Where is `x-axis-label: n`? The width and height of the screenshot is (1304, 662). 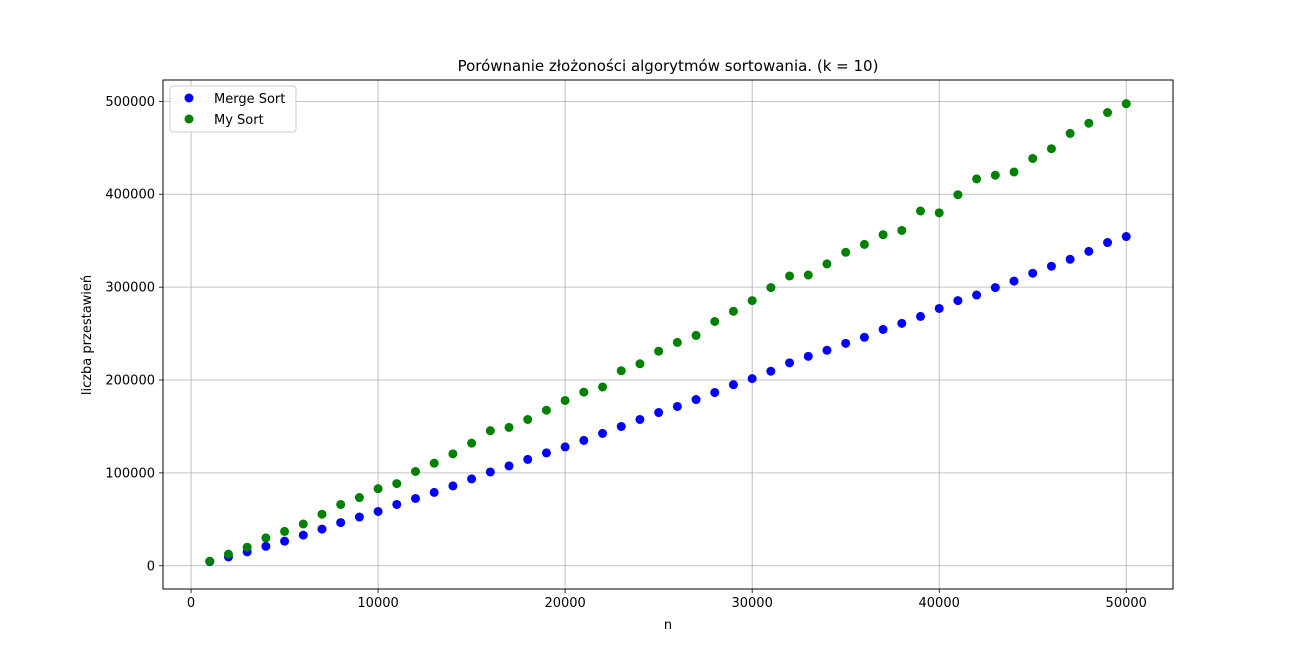 x-axis-label: n is located at coordinates (668, 625).